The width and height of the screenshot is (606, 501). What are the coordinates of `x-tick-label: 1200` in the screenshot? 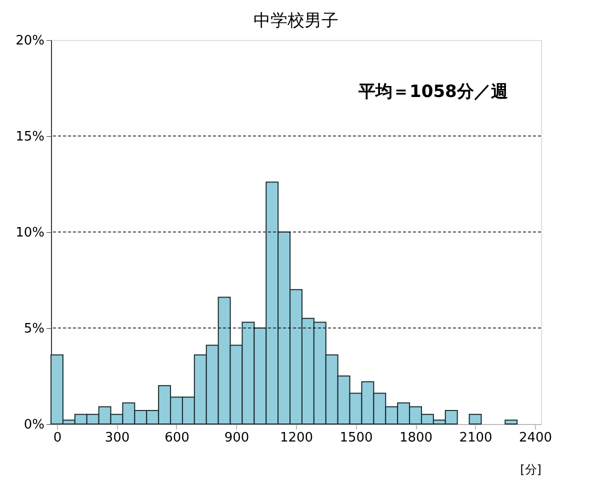 It's located at (297, 438).